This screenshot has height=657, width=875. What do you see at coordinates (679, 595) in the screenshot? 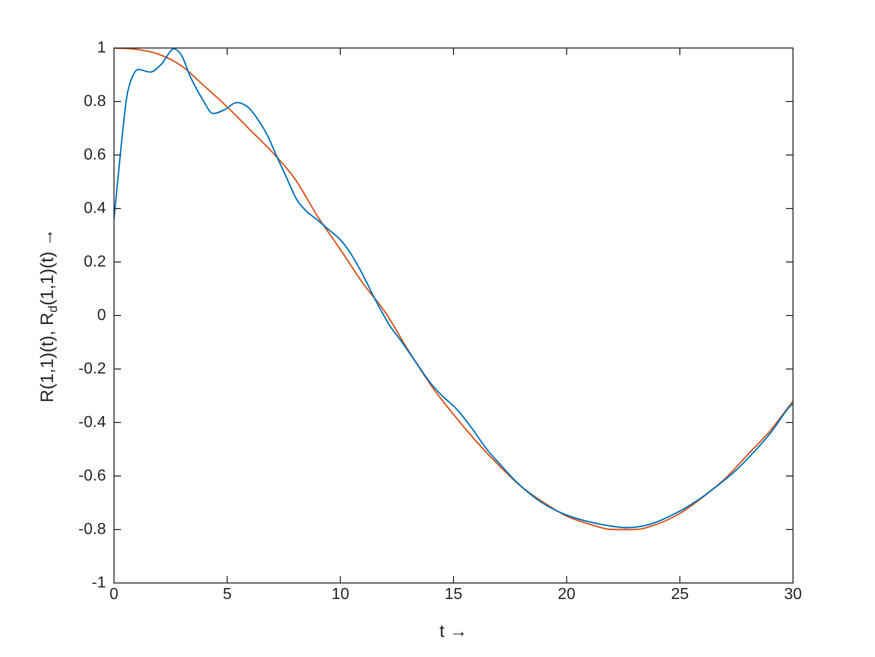
I see `x-tick-label: 25` at bounding box center [679, 595].